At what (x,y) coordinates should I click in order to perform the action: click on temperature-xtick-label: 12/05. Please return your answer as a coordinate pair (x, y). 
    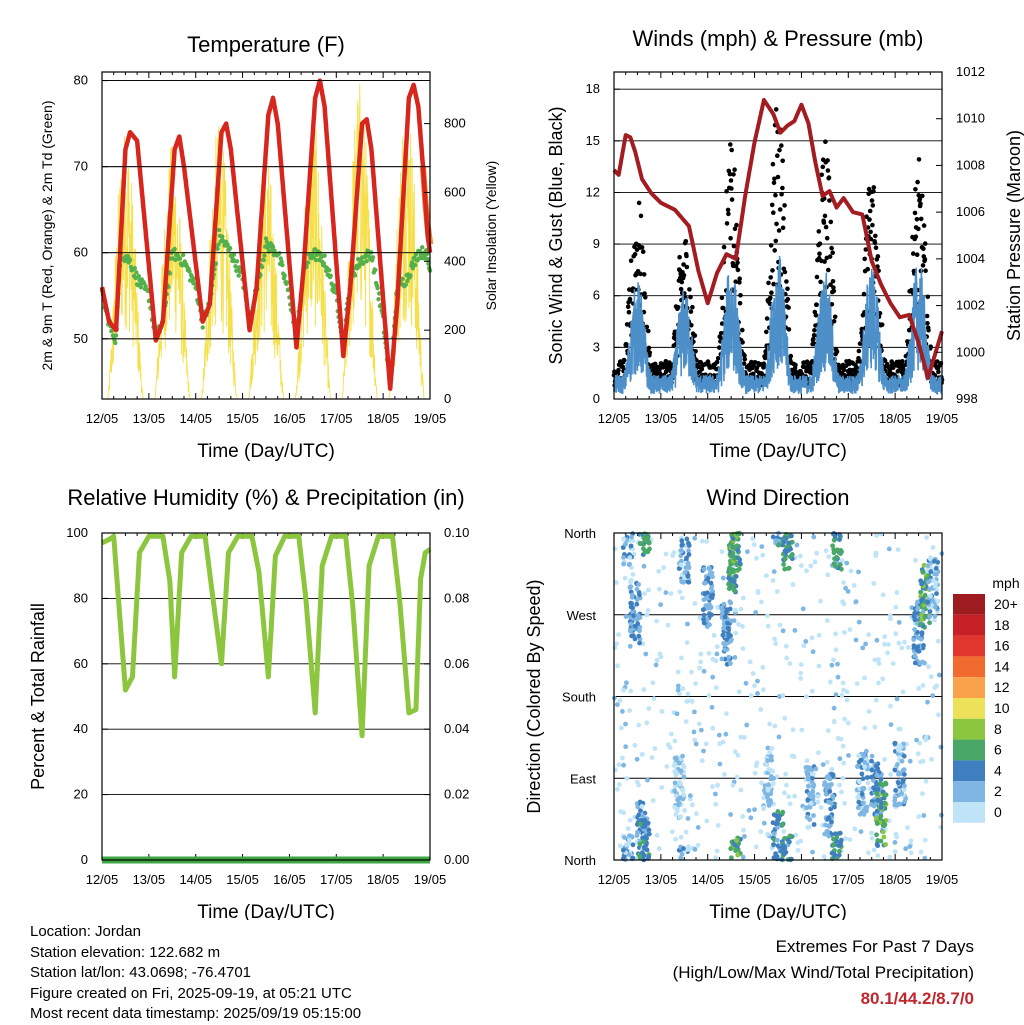
    Looking at the image, I should click on (102, 418).